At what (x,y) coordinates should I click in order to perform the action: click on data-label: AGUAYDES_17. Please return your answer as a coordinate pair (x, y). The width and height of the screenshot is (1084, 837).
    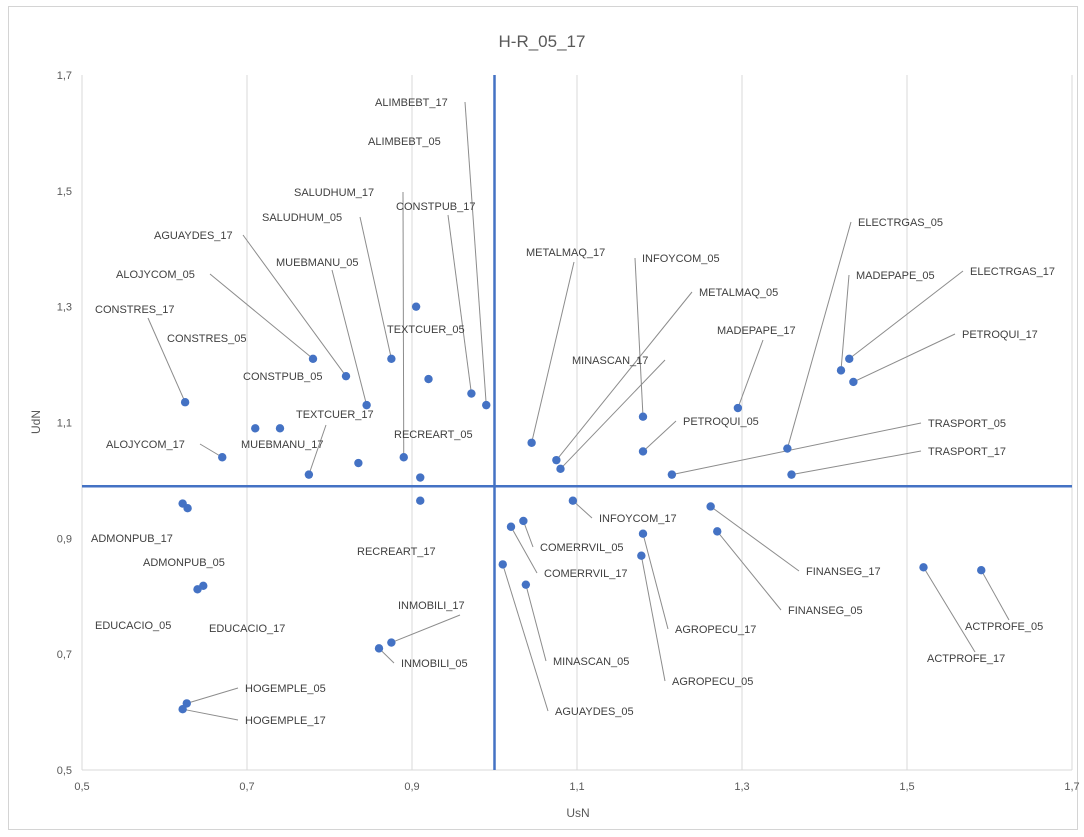
    Looking at the image, I should click on (193, 236).